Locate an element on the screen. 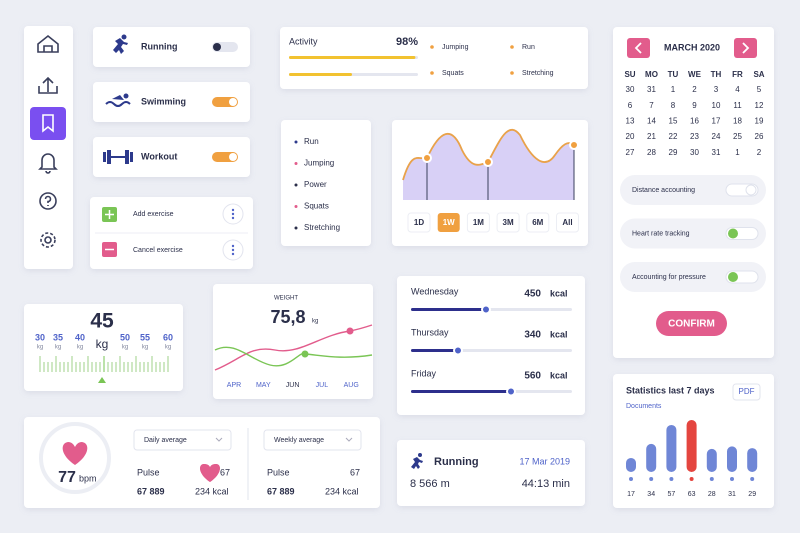 Image resolution: width=800 pixels, height=533 pixels. legend-label: Run is located at coordinates (528, 47).